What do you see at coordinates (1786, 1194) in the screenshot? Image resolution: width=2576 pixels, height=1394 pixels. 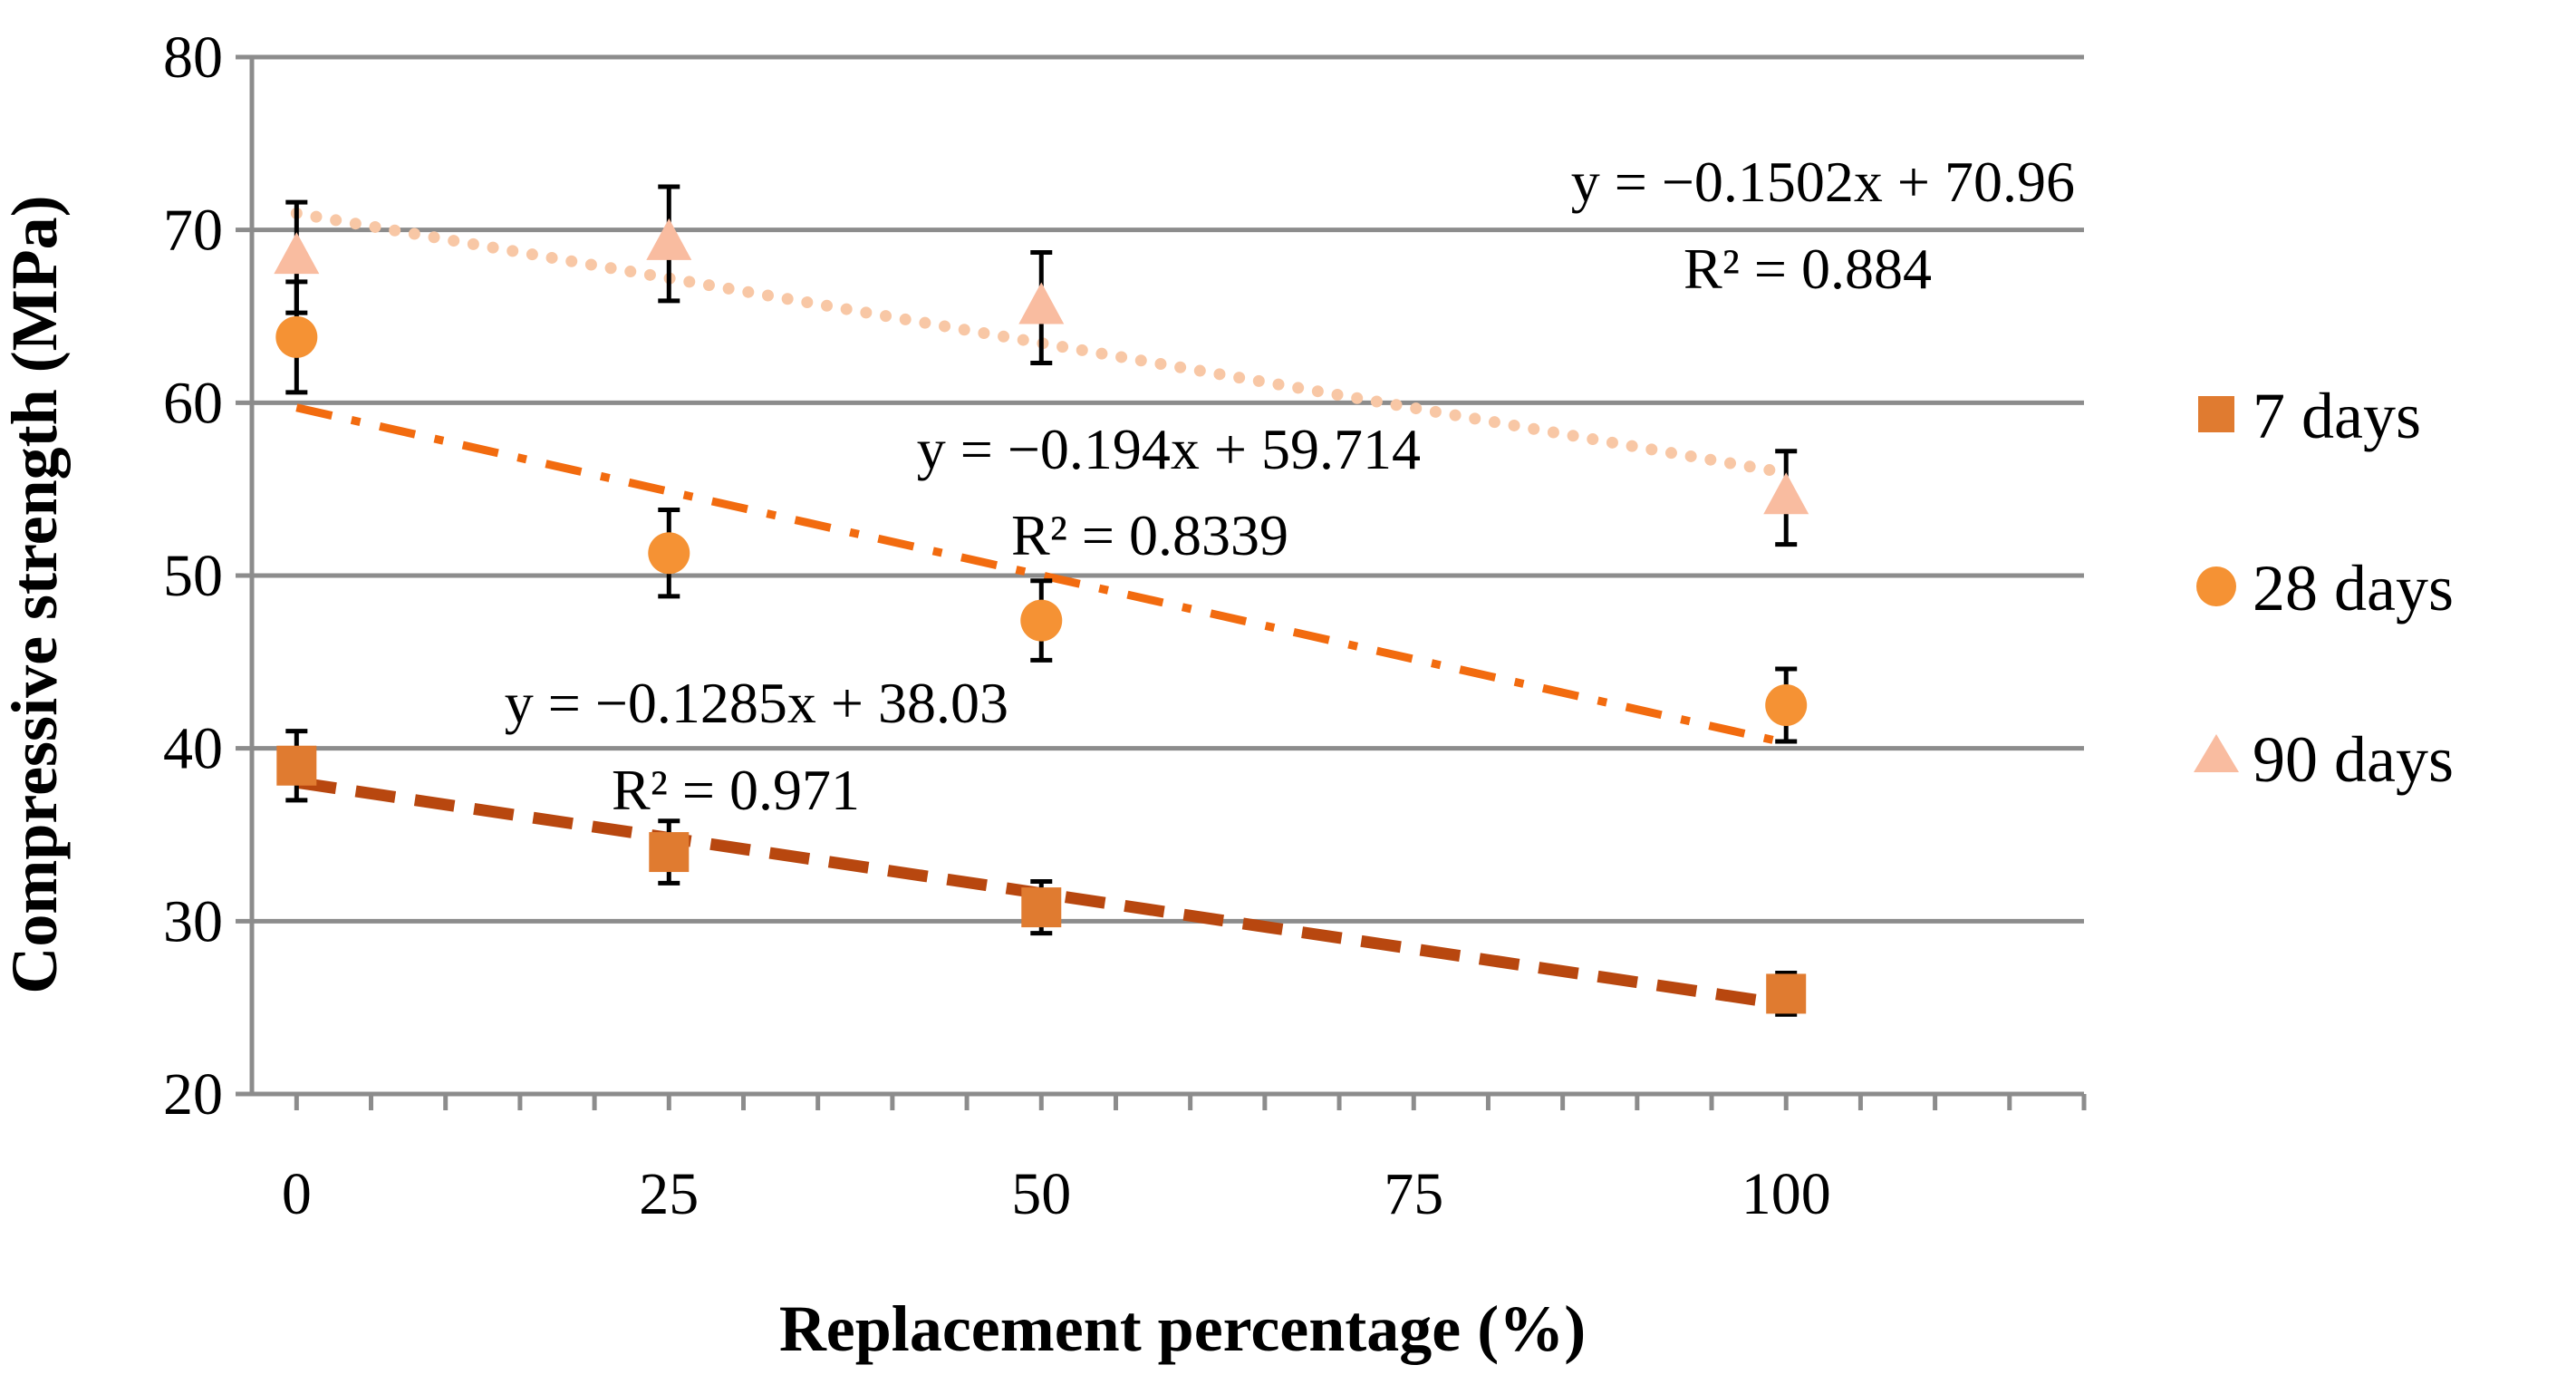 I see `x-tick-label: 100` at bounding box center [1786, 1194].